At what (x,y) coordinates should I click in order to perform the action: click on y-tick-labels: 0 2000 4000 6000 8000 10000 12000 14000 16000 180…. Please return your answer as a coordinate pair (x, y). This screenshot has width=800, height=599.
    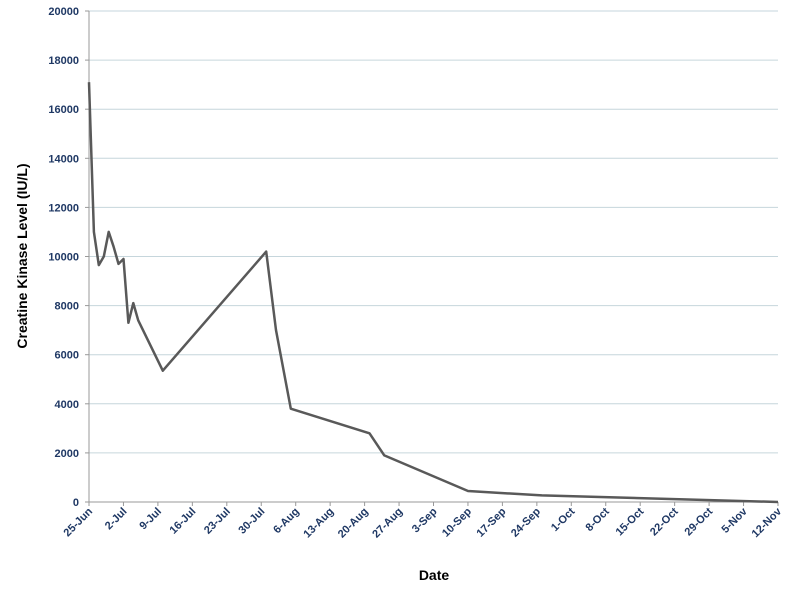
    Looking at the image, I should click on (68, 257).